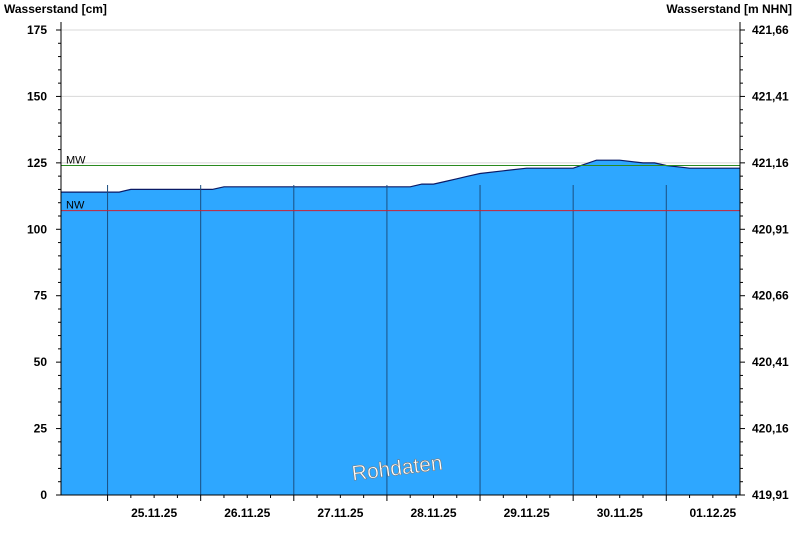 This screenshot has height=550, width=800. What do you see at coordinates (76, 161) in the screenshot?
I see `ref-label-mw: MW` at bounding box center [76, 161].